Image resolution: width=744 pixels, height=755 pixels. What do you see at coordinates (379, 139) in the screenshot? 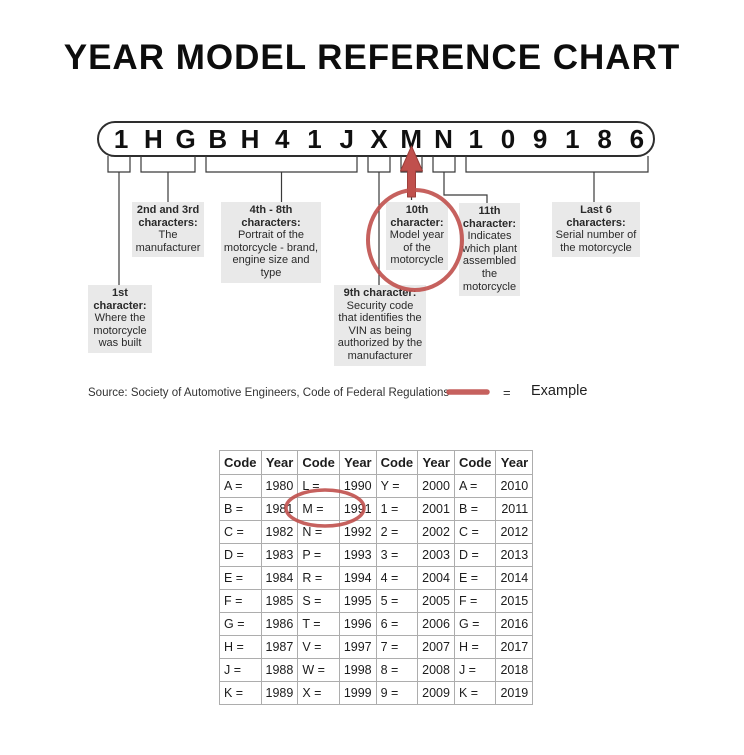
I see `vin-character: X` at bounding box center [379, 139].